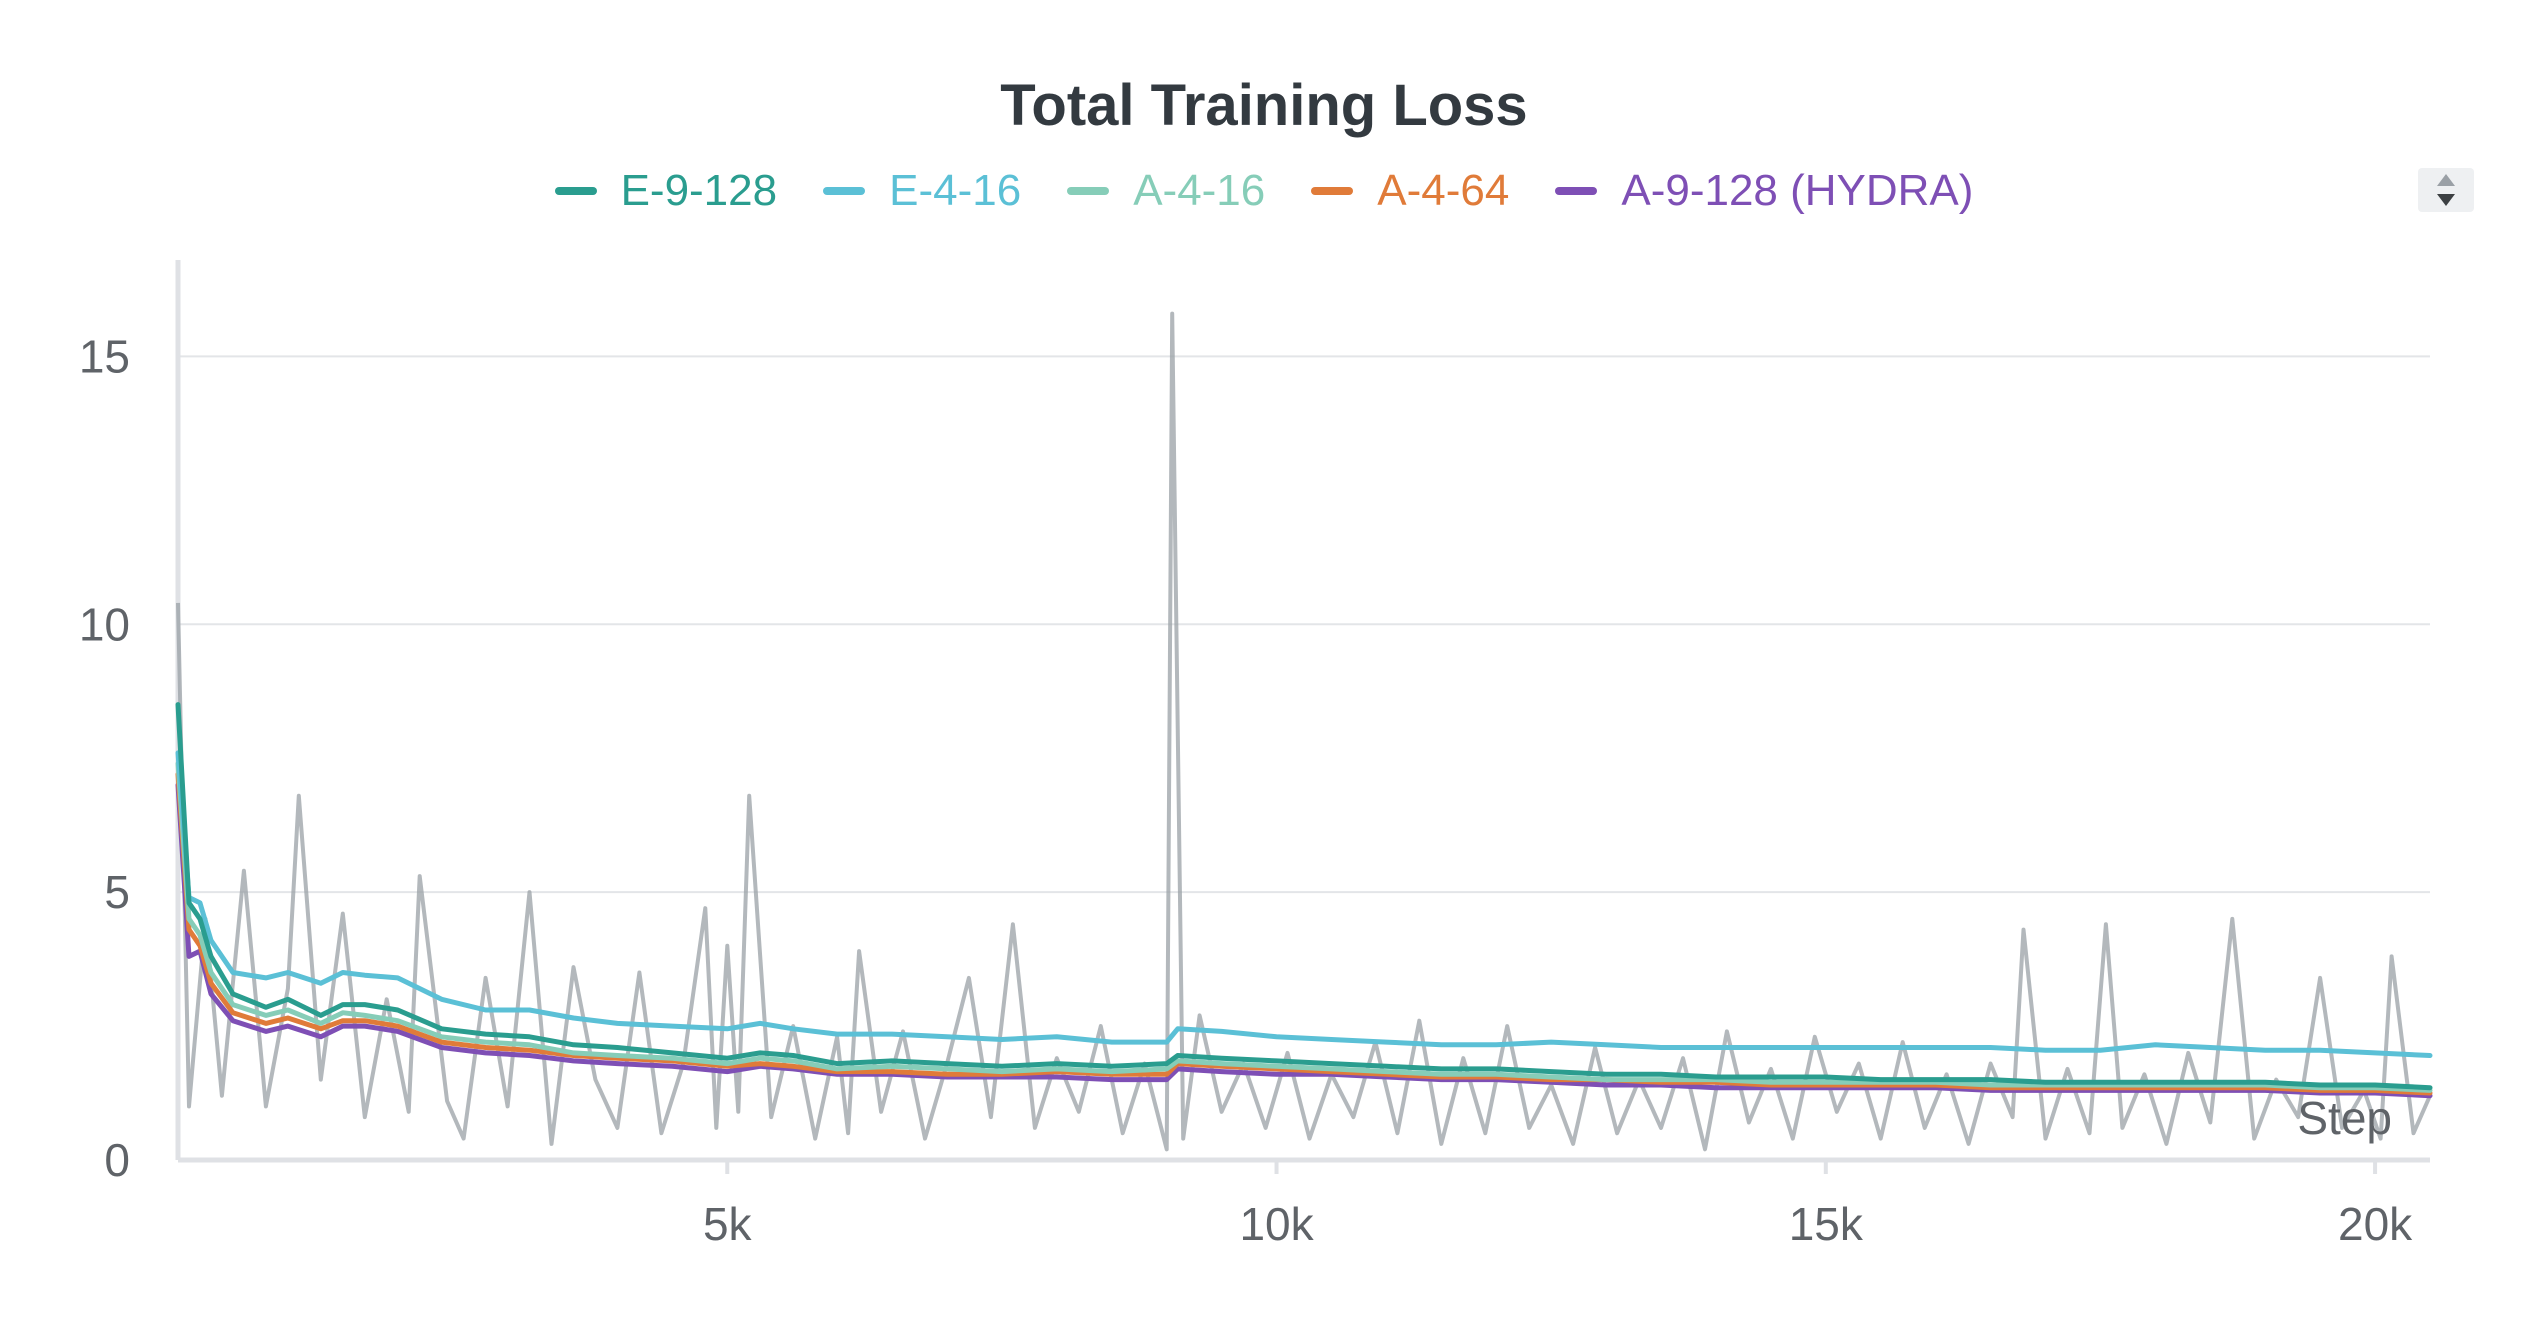  Describe the element at coordinates (2446, 200) in the screenshot. I see `chevron-down-icon` at that location.